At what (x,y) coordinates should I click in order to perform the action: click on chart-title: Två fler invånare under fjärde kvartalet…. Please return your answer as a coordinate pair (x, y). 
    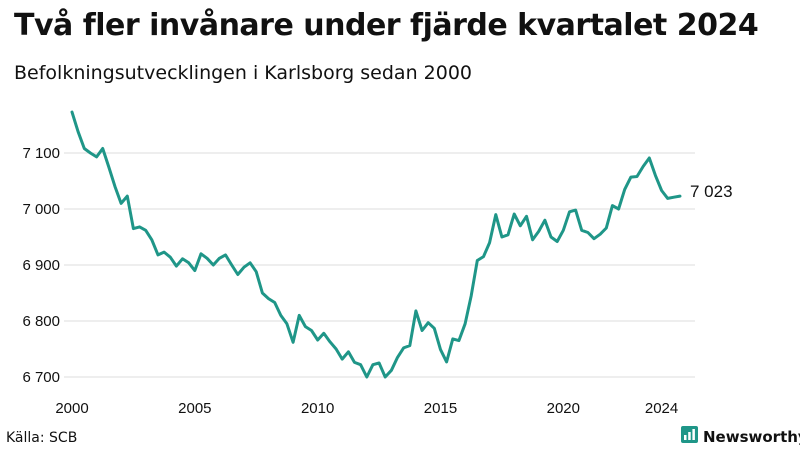
    Looking at the image, I should click on (386, 25).